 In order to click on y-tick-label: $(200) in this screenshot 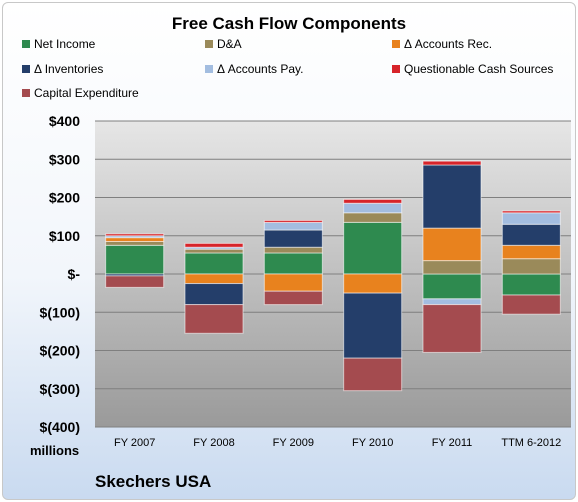, I will do `click(60, 351)`.